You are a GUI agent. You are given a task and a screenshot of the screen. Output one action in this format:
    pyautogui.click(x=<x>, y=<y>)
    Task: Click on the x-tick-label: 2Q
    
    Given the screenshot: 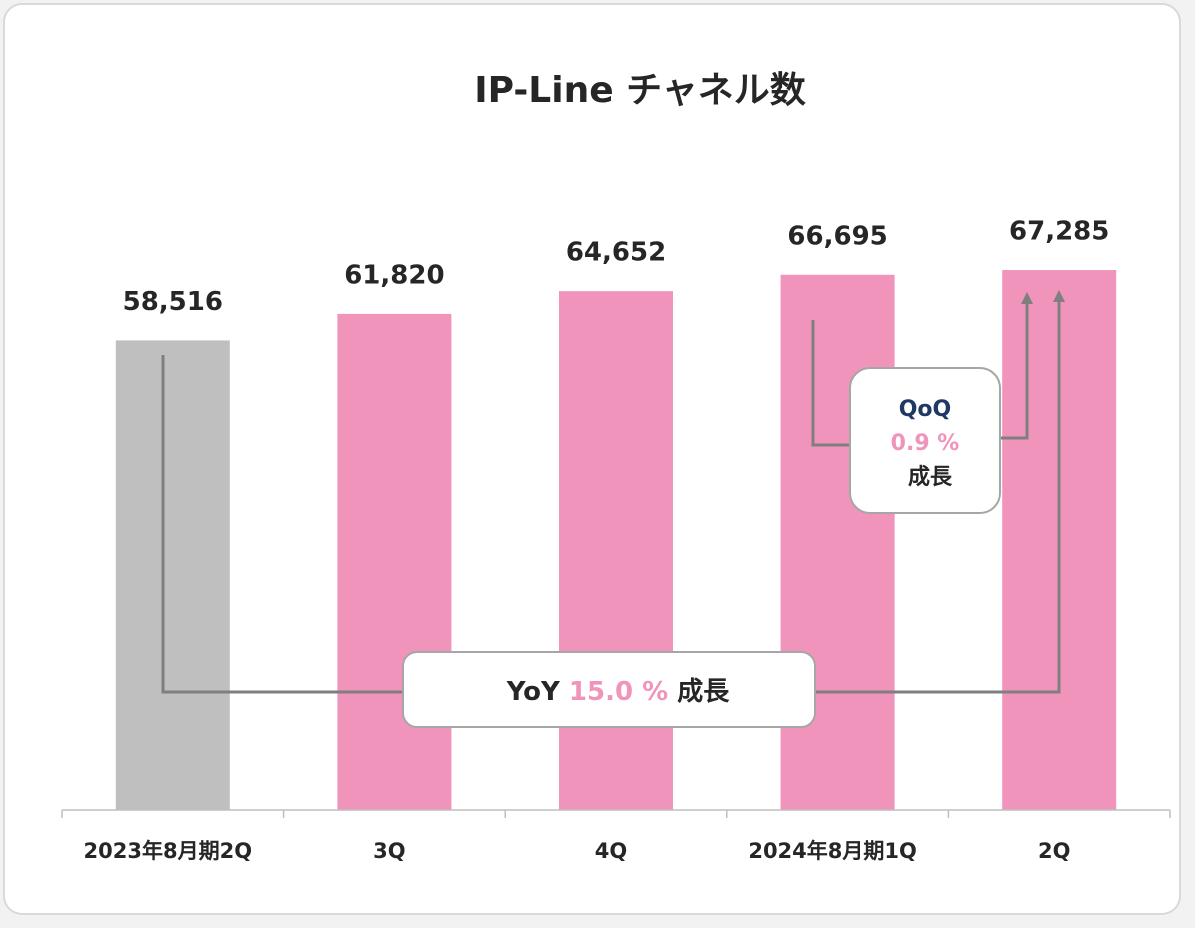 What is the action you would take?
    pyautogui.click(x=1054, y=851)
    